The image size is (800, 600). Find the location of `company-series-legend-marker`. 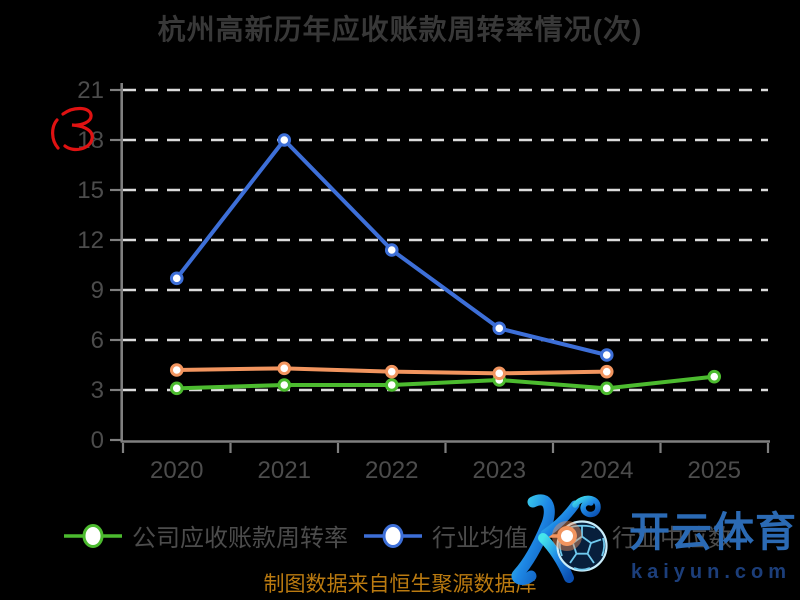

company-series-legend-marker is located at coordinates (93, 535).